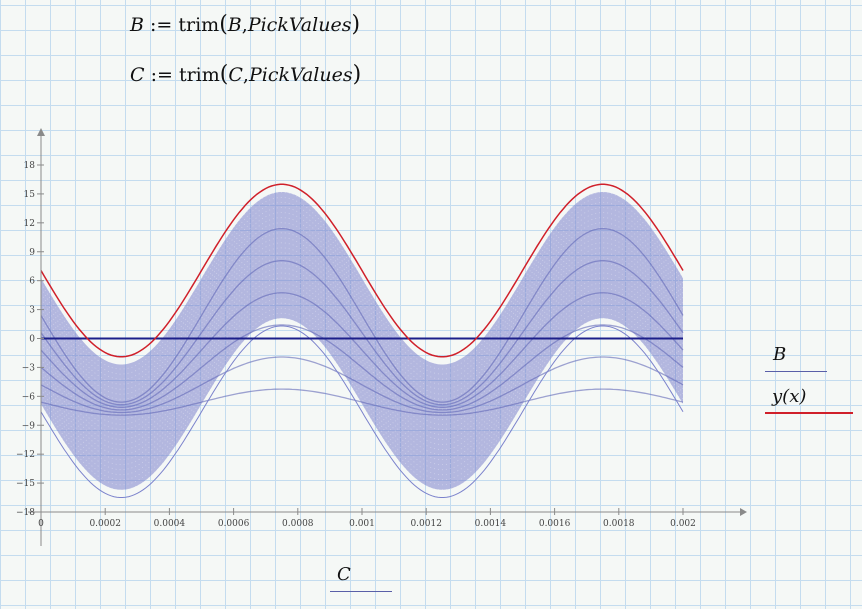 This screenshot has width=862, height=609. Describe the element at coordinates (361, 591) in the screenshot. I see `x-axis-variable-underline` at that location.